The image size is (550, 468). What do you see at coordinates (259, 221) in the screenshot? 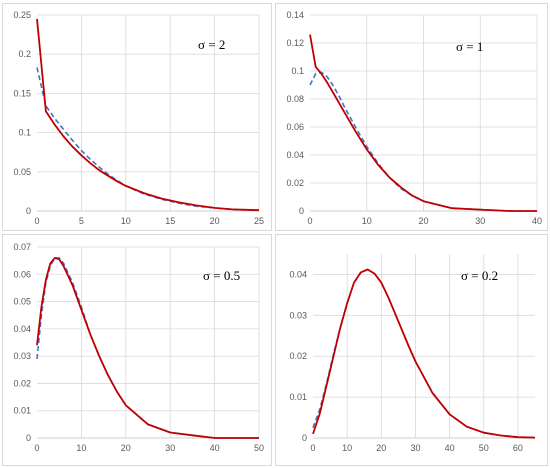
I see `x-tick-label: 25` at bounding box center [259, 221].